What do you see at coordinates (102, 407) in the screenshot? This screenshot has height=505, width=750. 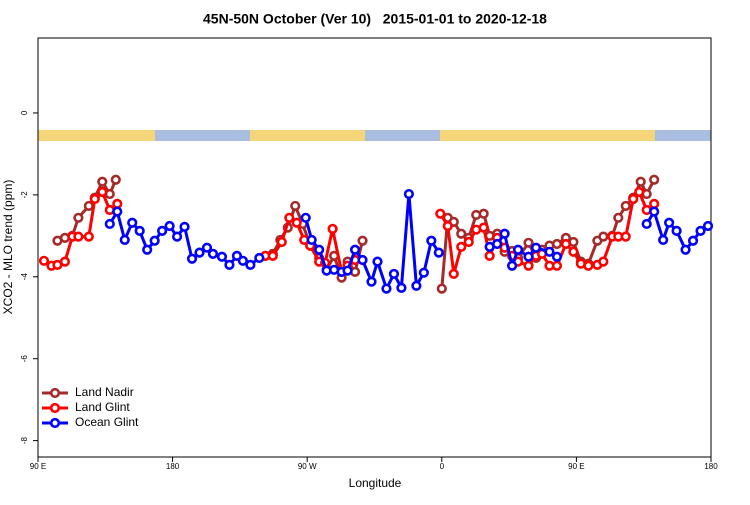 I see `legend-label: Land Glint` at bounding box center [102, 407].